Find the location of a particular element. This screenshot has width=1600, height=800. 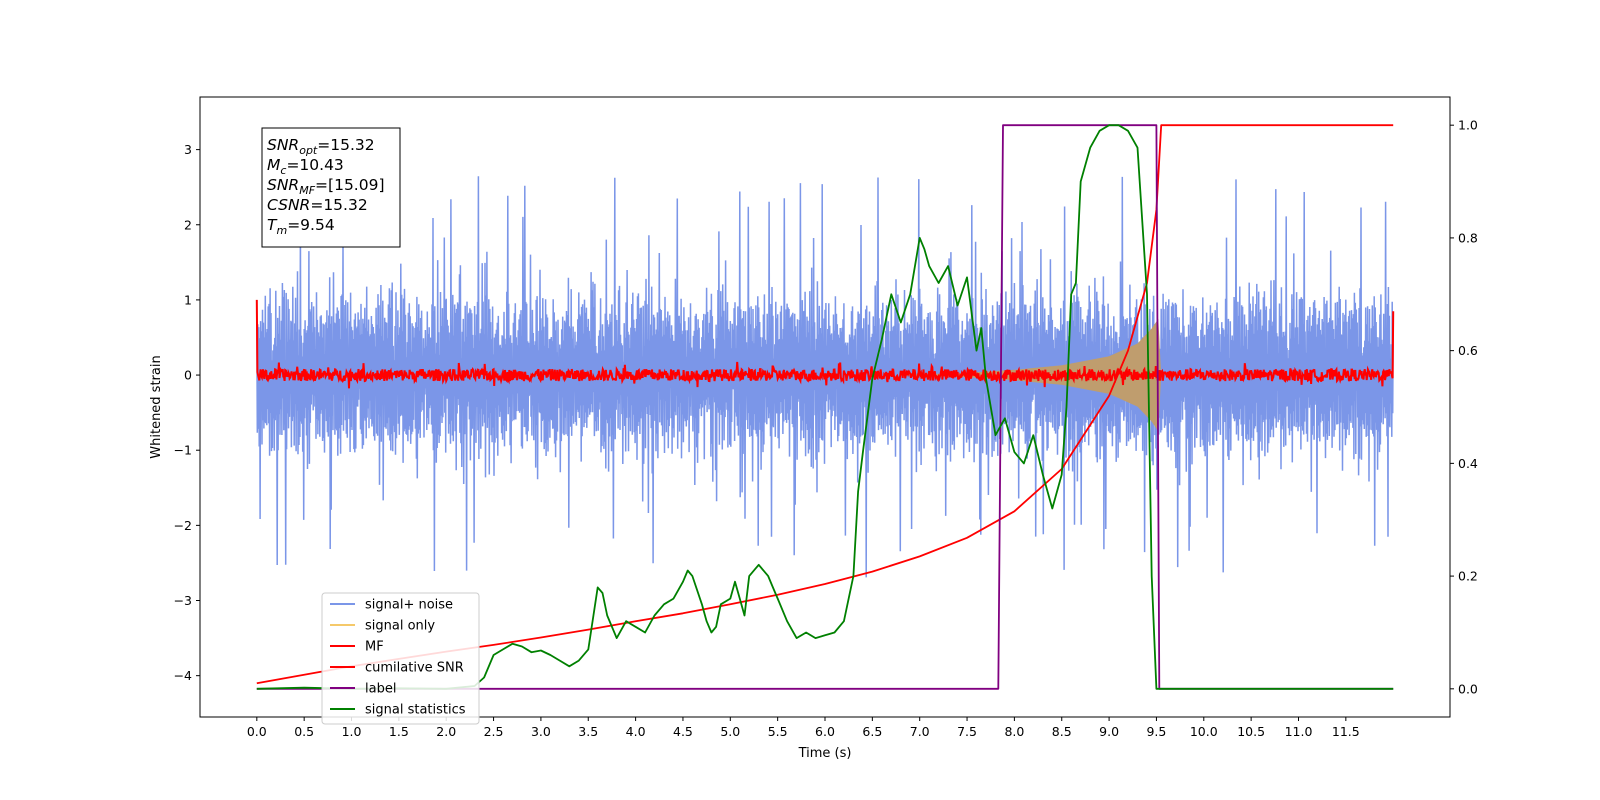

legend-label: MF is located at coordinates (374, 647).